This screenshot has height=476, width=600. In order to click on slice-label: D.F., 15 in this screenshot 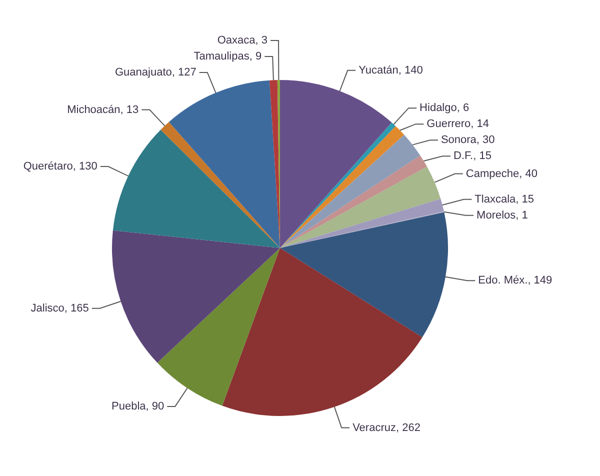, I will do `click(473, 156)`.